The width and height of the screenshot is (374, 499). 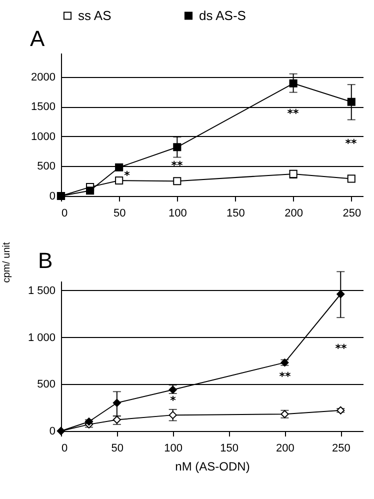 I want to click on y-tick-label: 1000, so click(x=43, y=136).